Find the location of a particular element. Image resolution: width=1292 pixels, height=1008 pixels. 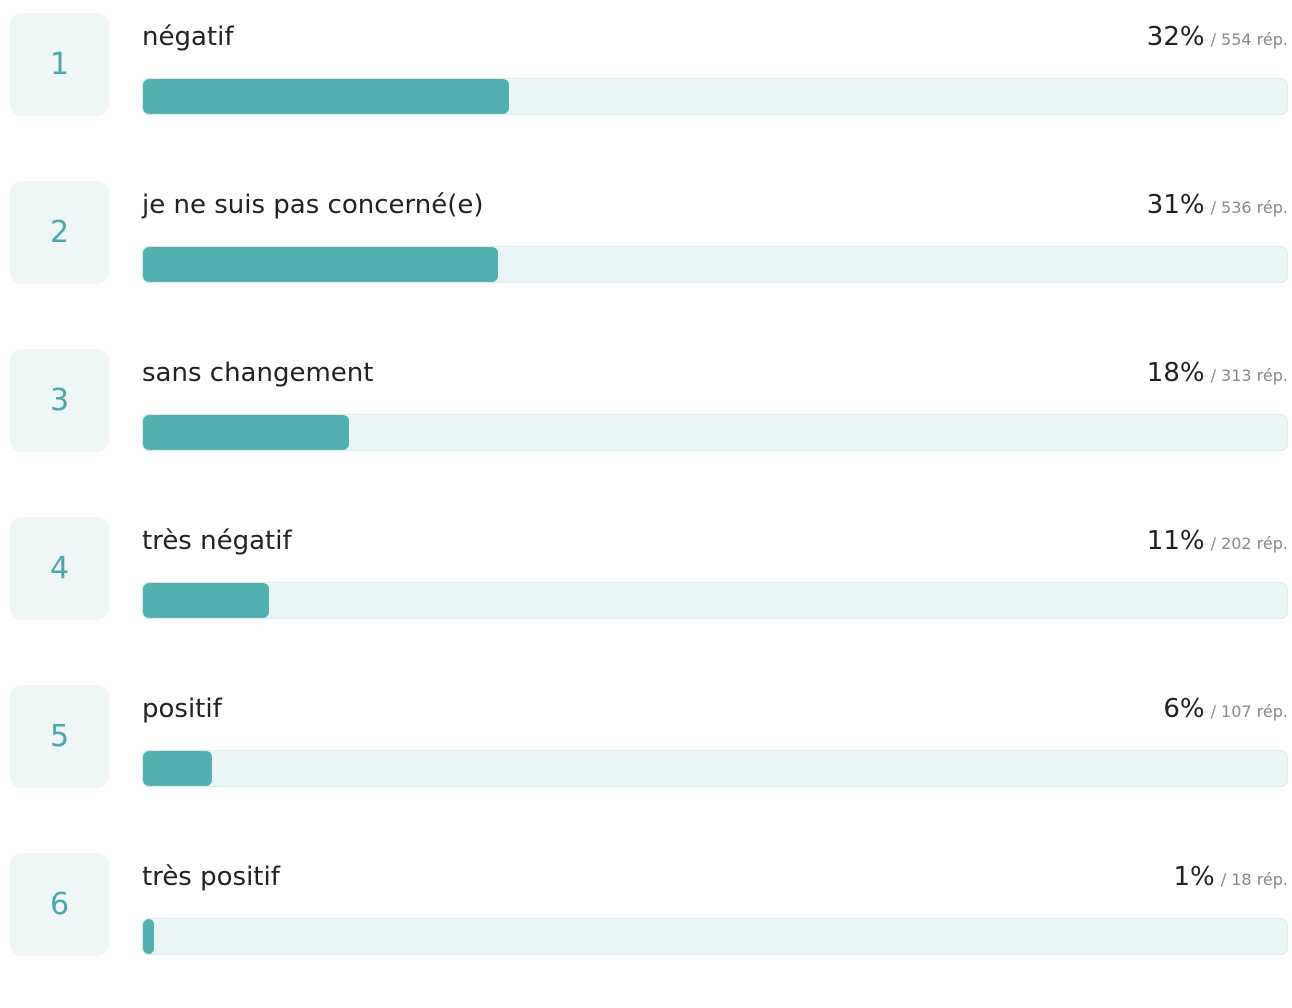

count-label: / 554 rép. is located at coordinates (1249, 39).